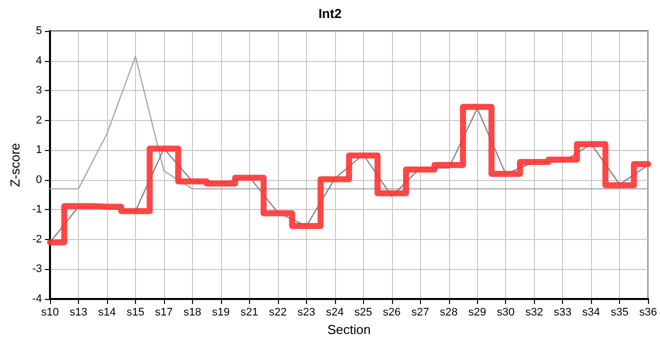 This screenshot has height=360, width=660. What do you see at coordinates (330, 13) in the screenshot?
I see `chart-title: Int2` at bounding box center [330, 13].